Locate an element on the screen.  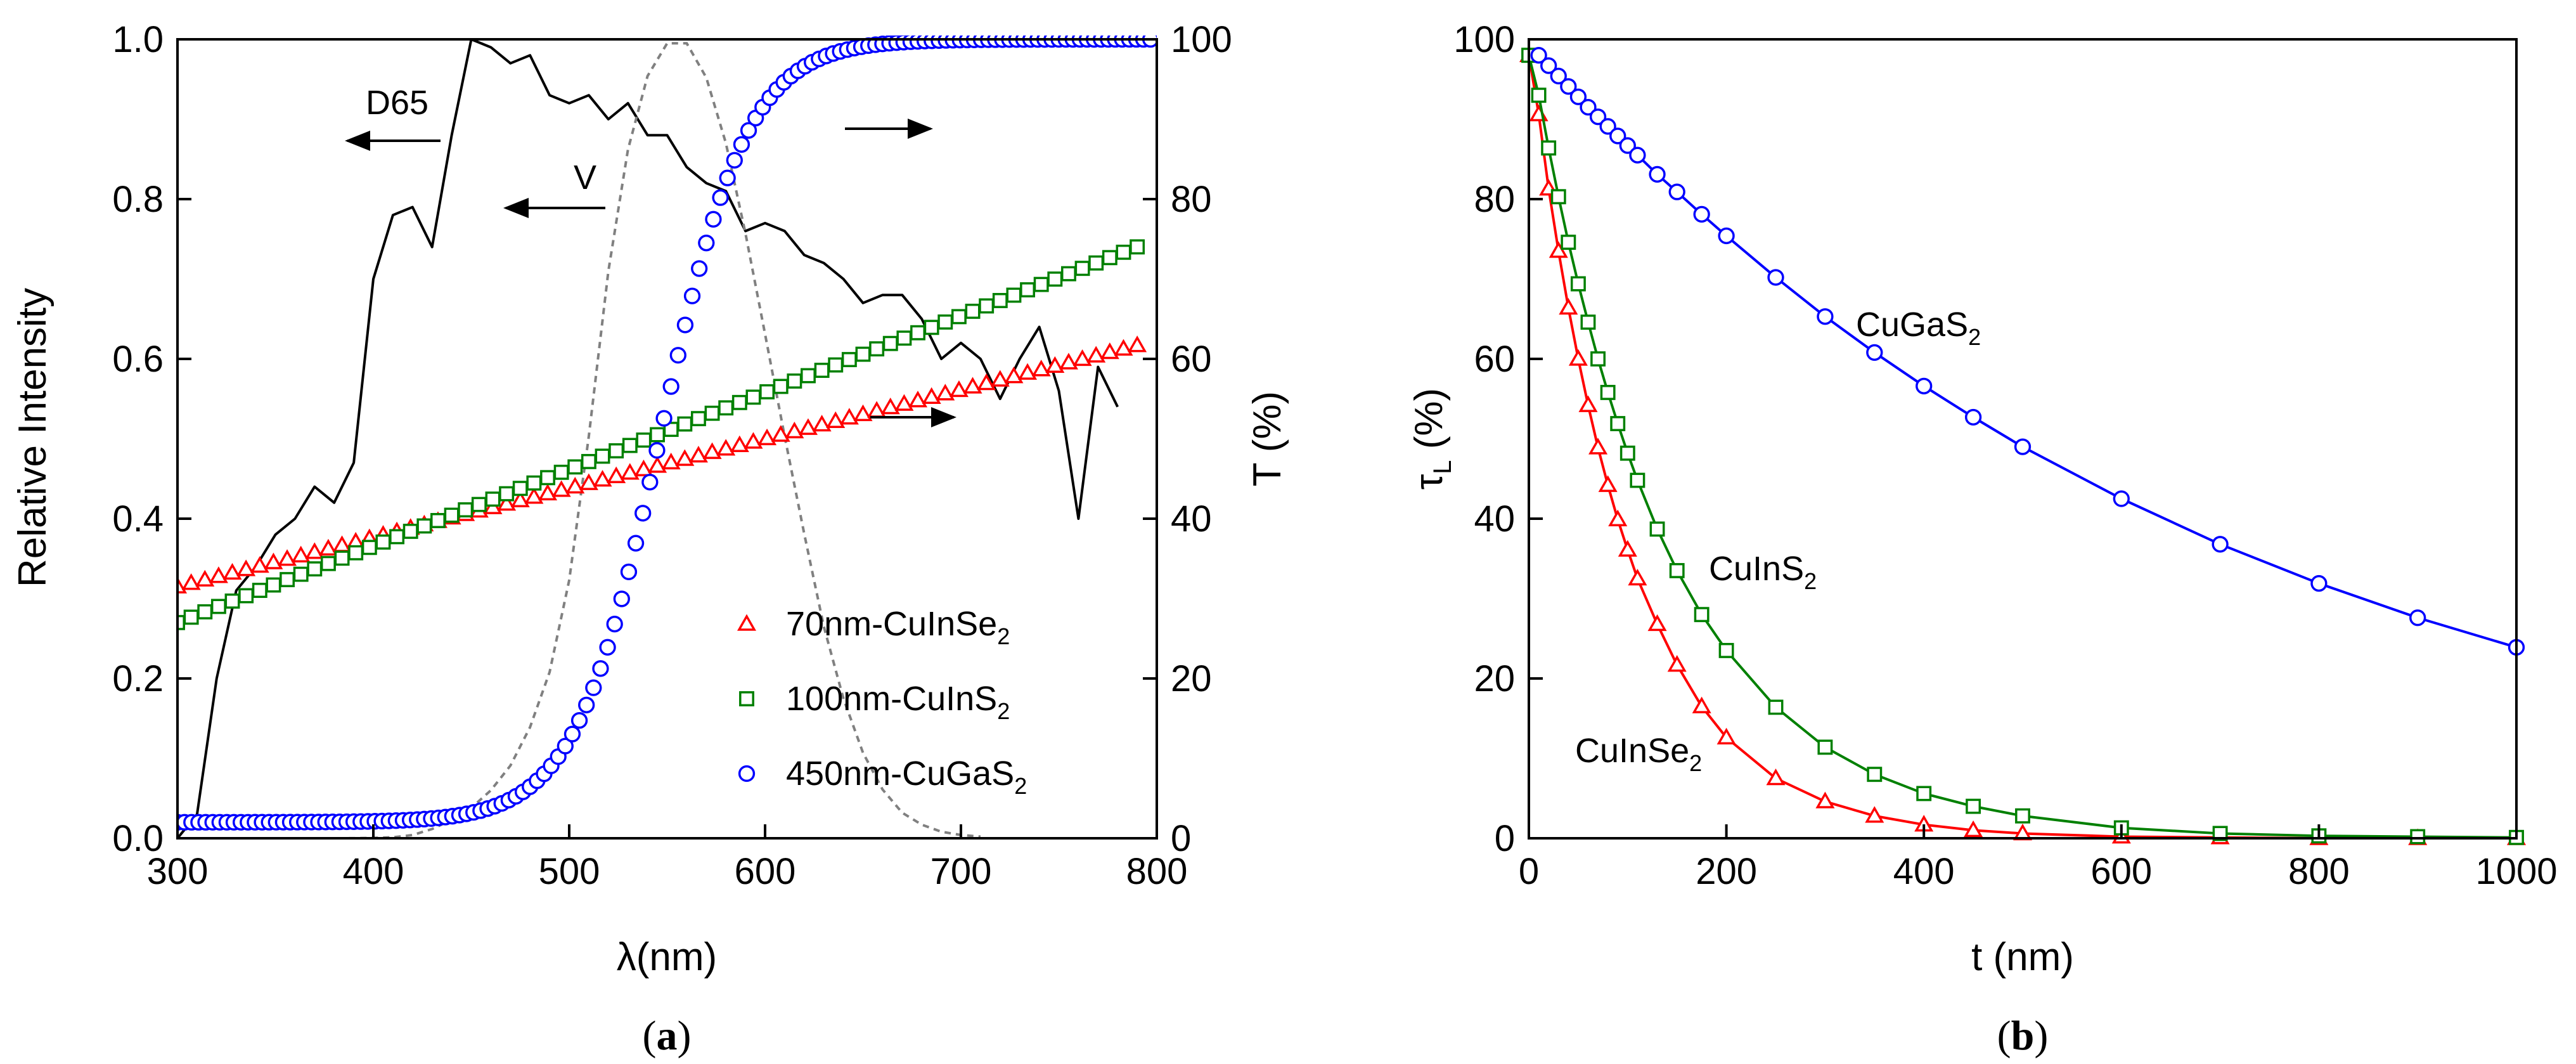
x-tick-label: 0 is located at coordinates (1529, 871).